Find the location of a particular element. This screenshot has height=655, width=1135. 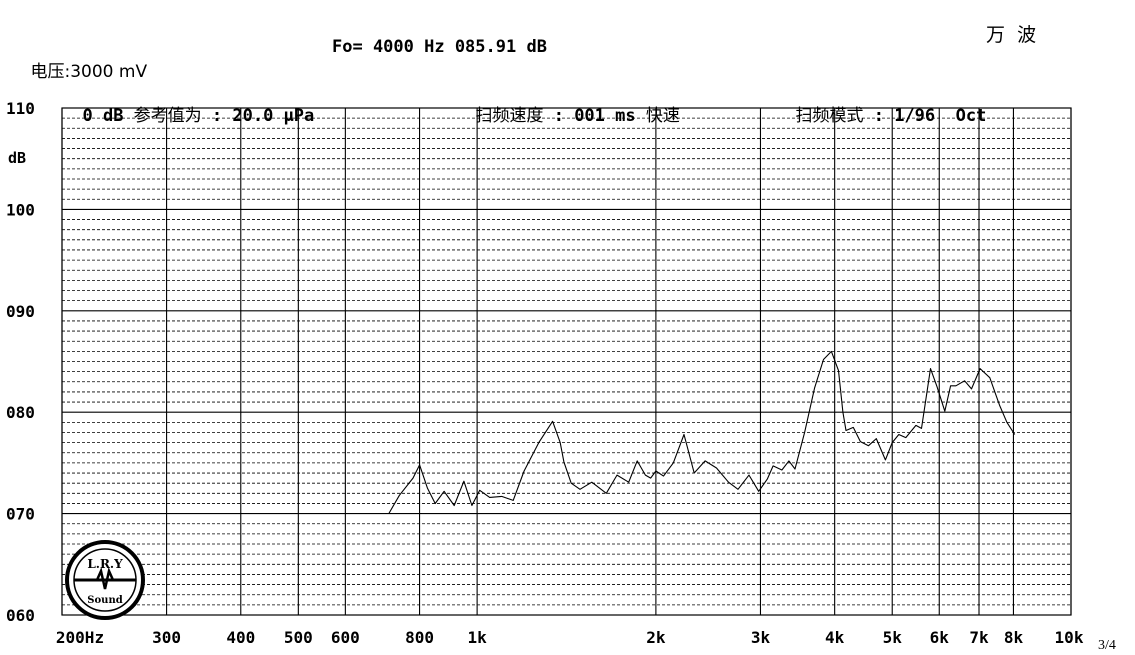

y-tick-label: 110 is located at coordinates (20, 108).